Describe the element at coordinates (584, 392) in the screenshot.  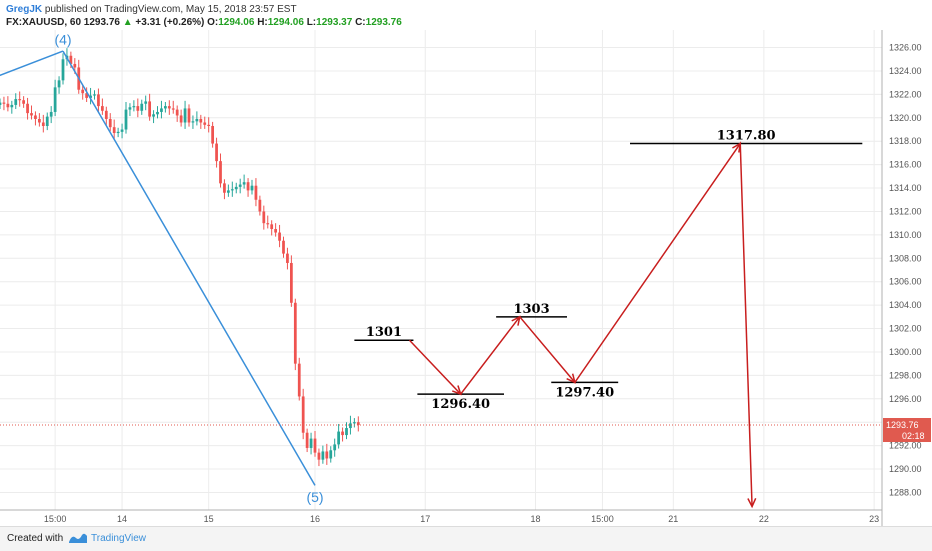
I see `level-label: 1297.40` at that location.